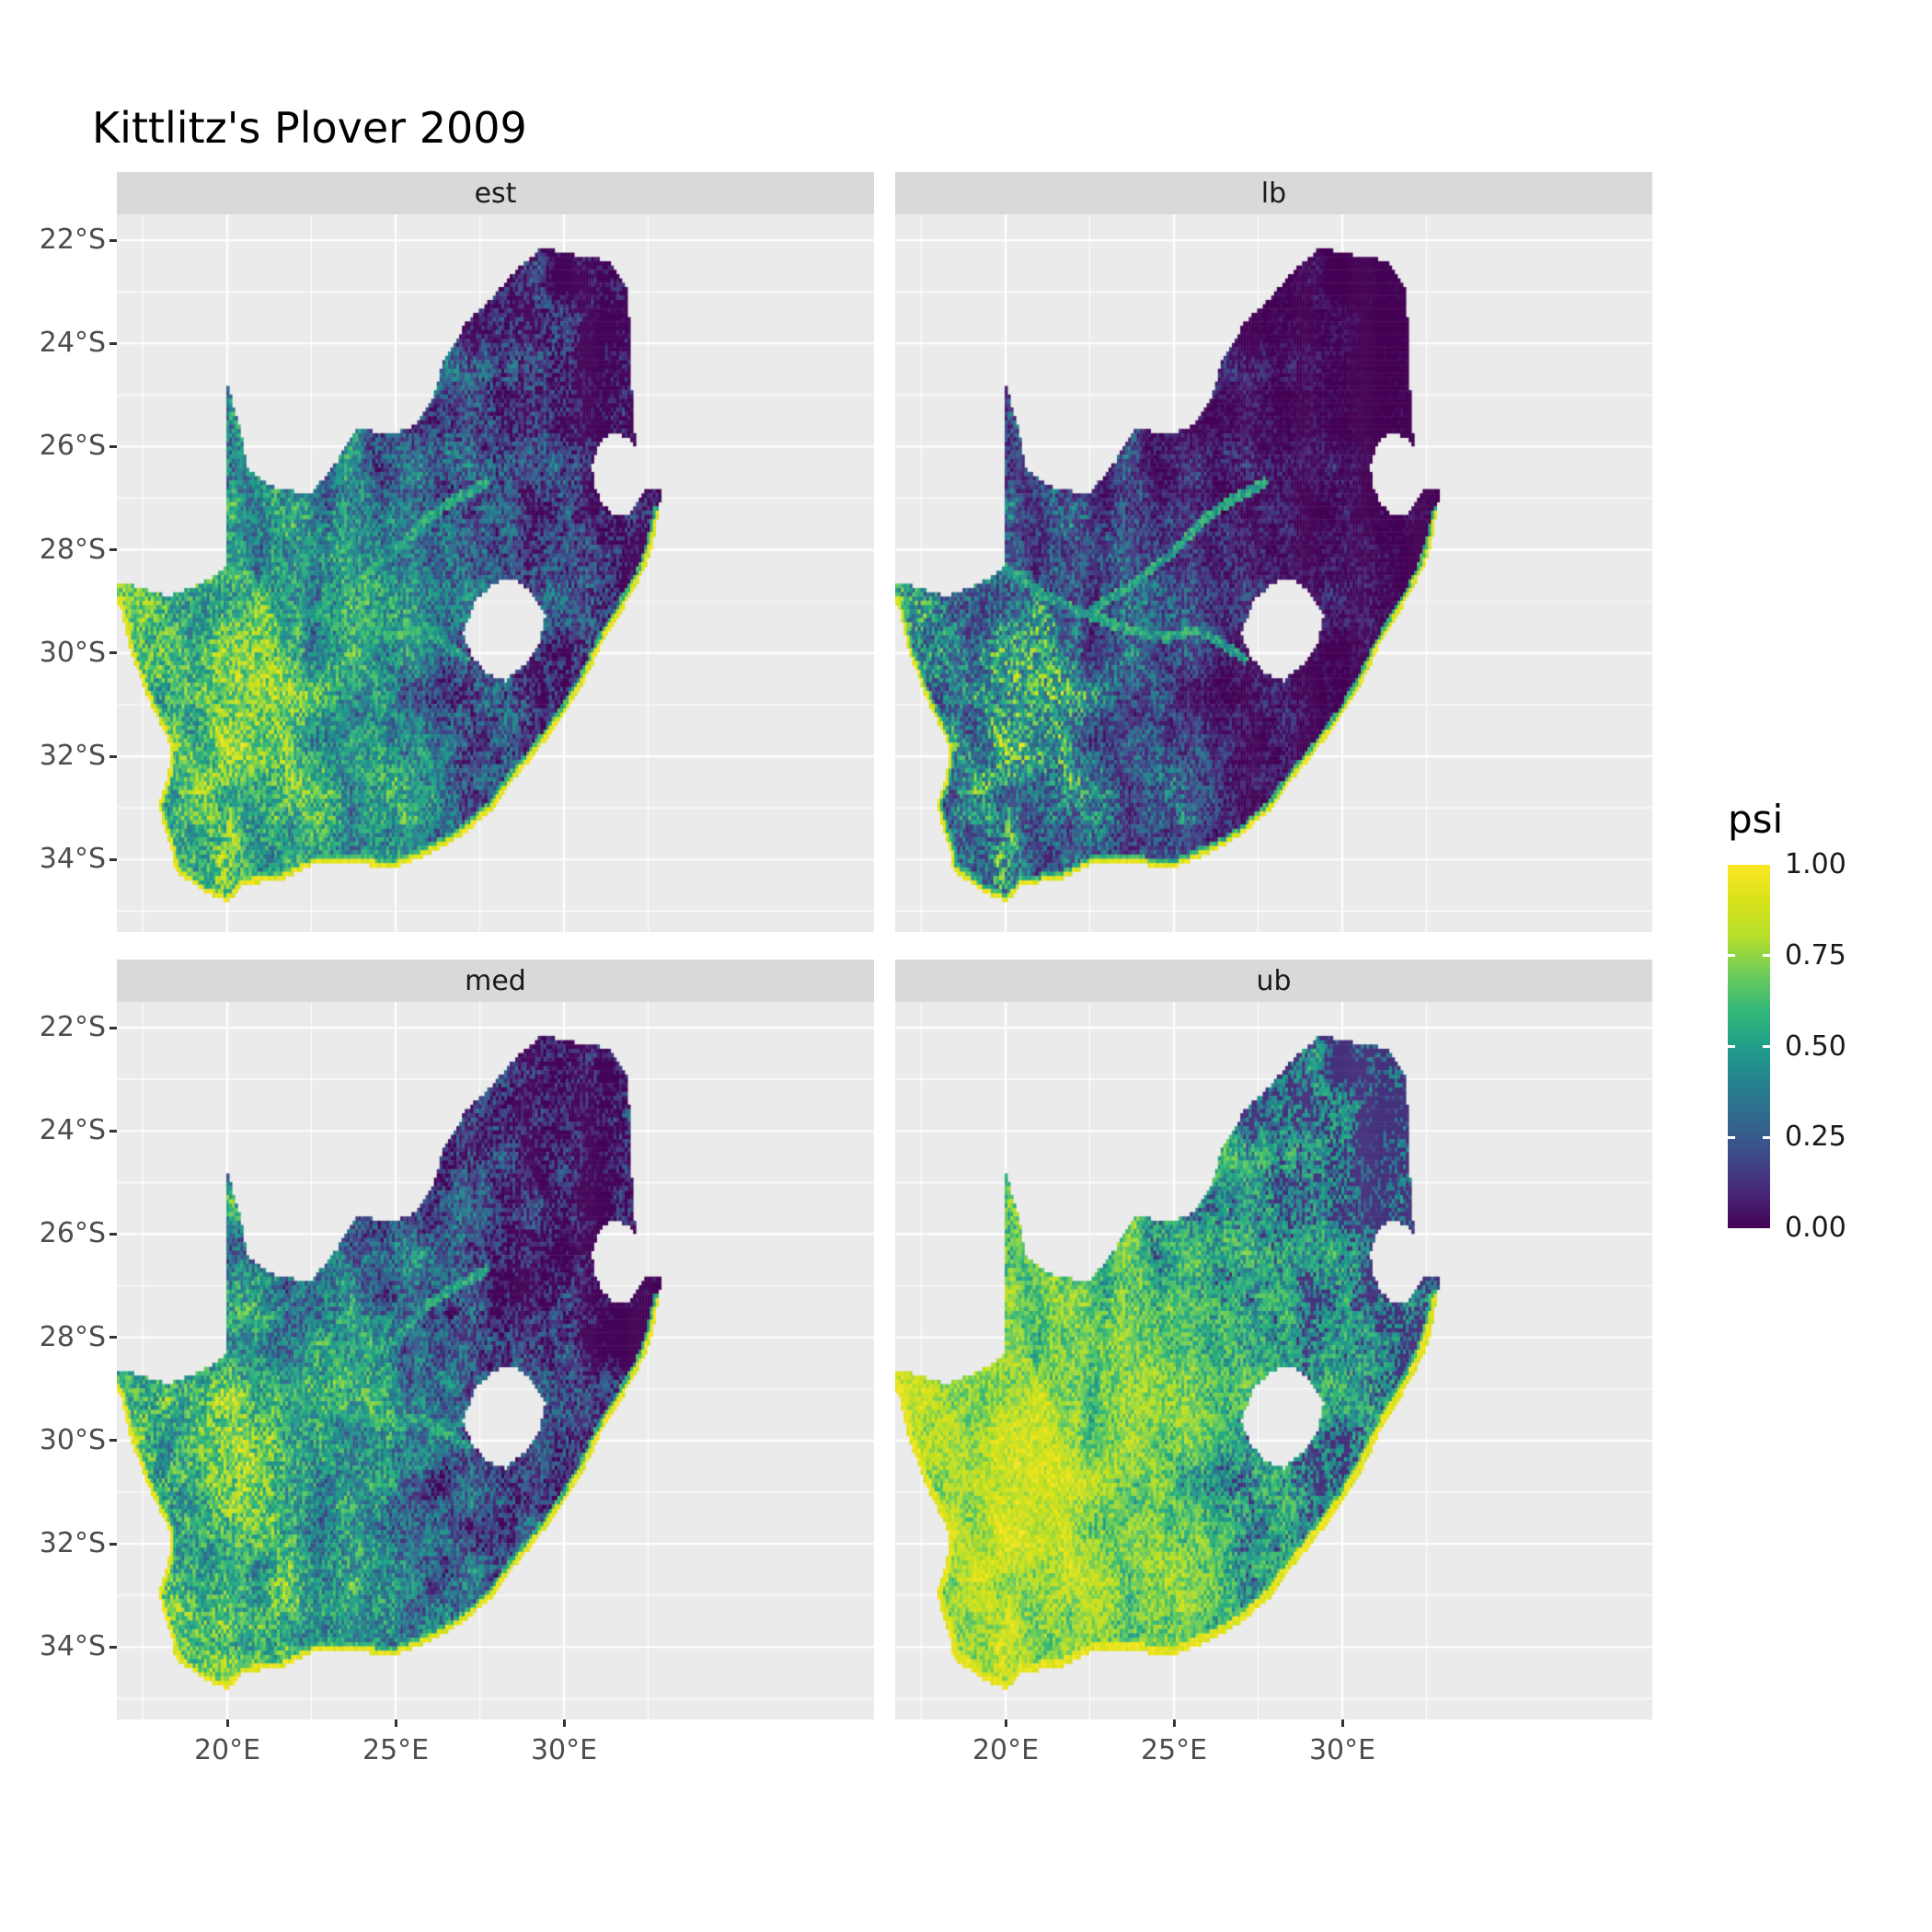 Image resolution: width=1932 pixels, height=1932 pixels. What do you see at coordinates (495, 573) in the screenshot?
I see `facet-map-est` at bounding box center [495, 573].